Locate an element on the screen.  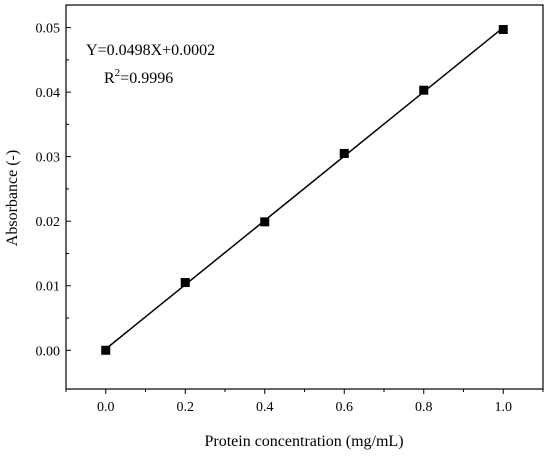
y-tick-label: 0.04 is located at coordinates (48, 93).